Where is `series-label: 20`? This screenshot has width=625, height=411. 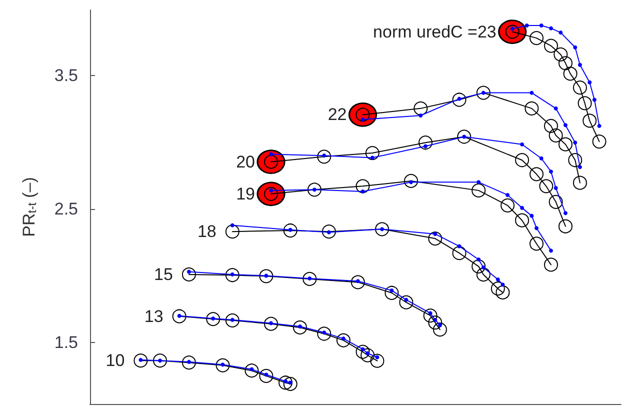 series-label: 20 is located at coordinates (246, 162).